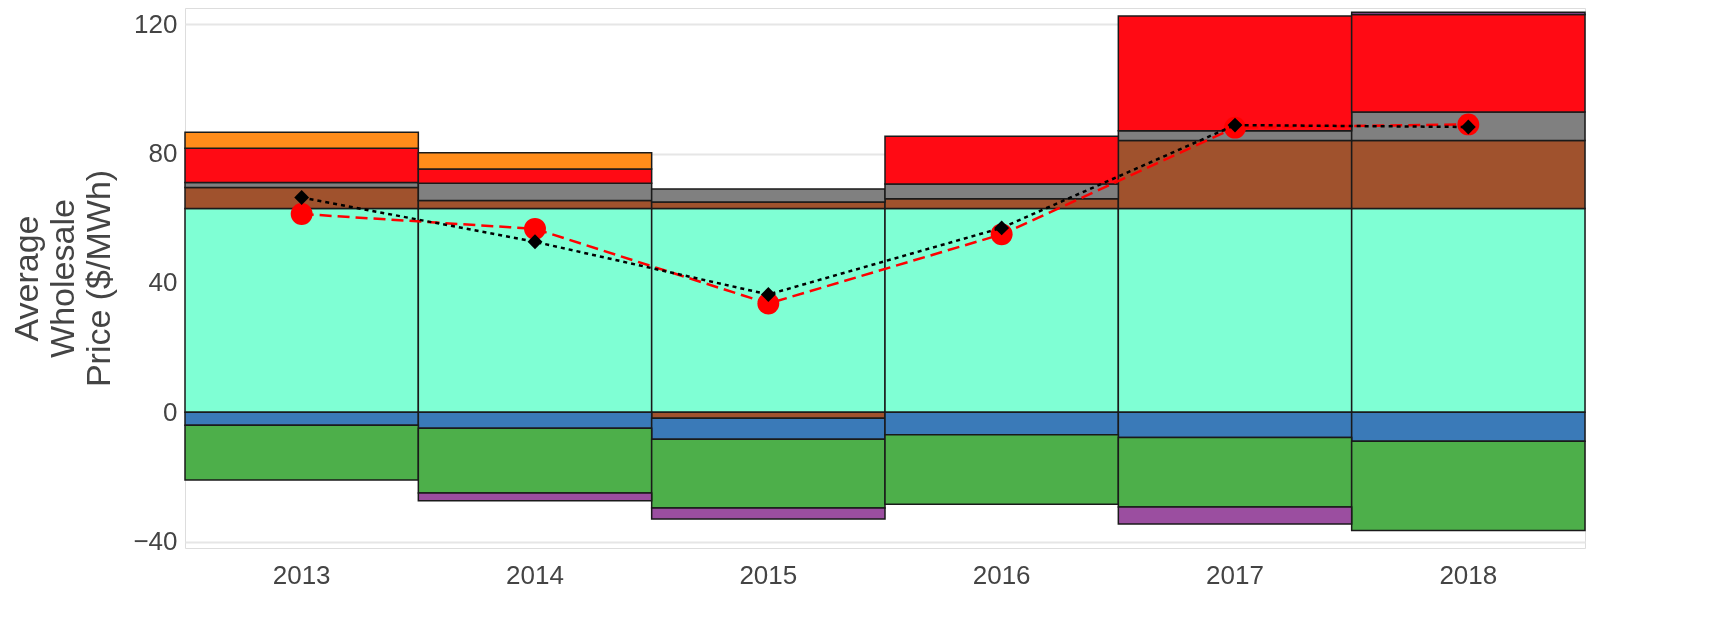  I want to click on x-tick-label: 2018, so click(1468, 574).